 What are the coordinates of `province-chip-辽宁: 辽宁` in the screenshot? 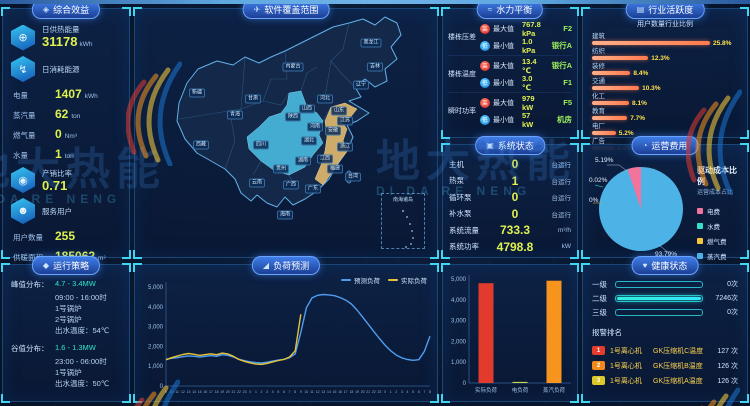 It's located at (361, 85).